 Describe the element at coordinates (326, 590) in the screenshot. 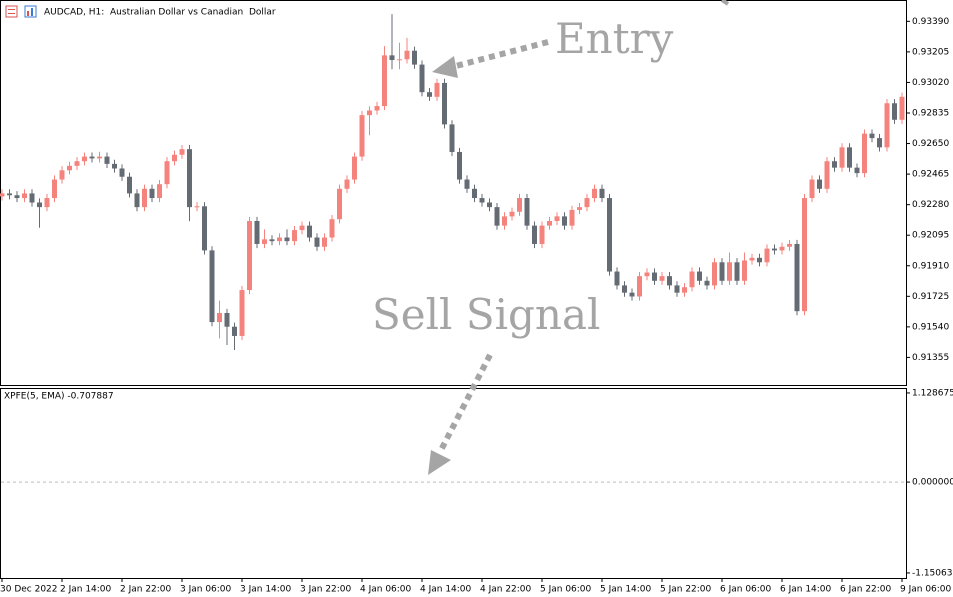

I see `x-tick-label: 3 Jan 22:00` at that location.